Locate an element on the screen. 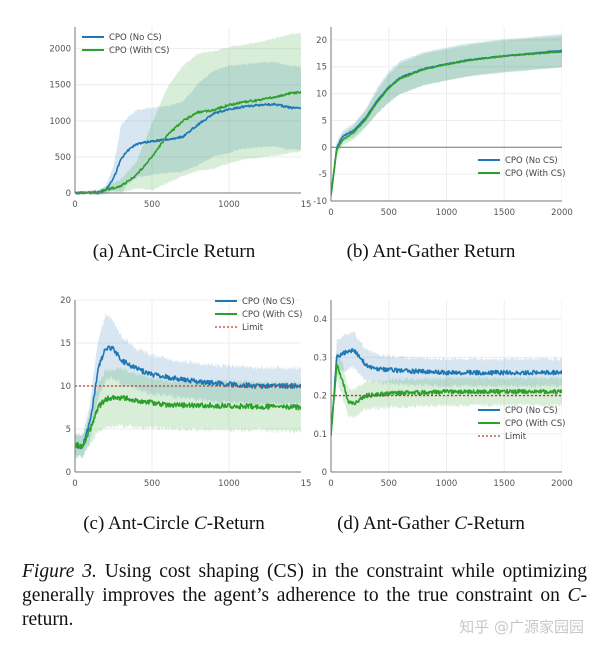 The image size is (600, 653). y-tick-label: 1500 is located at coordinates (60, 86).